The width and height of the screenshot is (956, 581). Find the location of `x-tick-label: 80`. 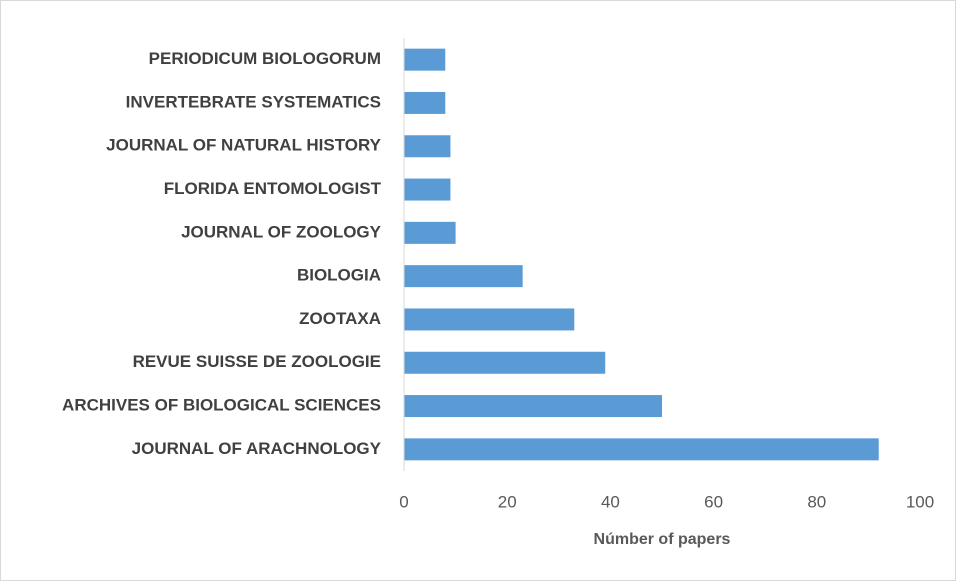

x-tick-label: 80 is located at coordinates (816, 501).